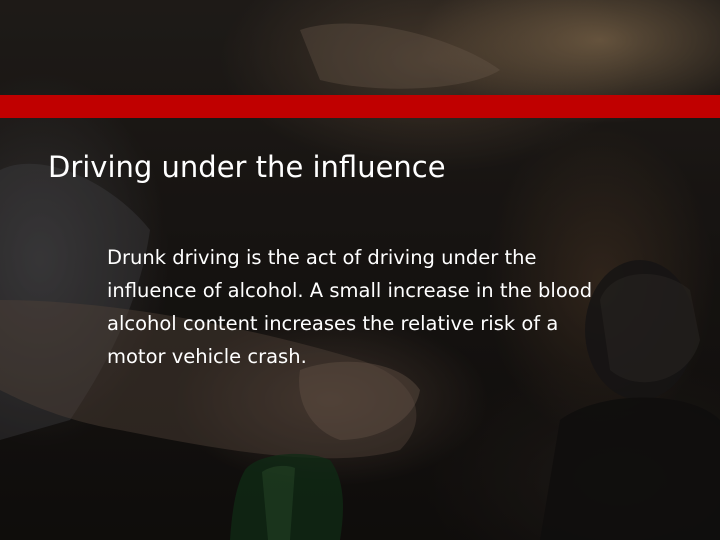 Image resolution: width=720 pixels, height=540 pixels. I want to click on accent-band, so click(360, 106).